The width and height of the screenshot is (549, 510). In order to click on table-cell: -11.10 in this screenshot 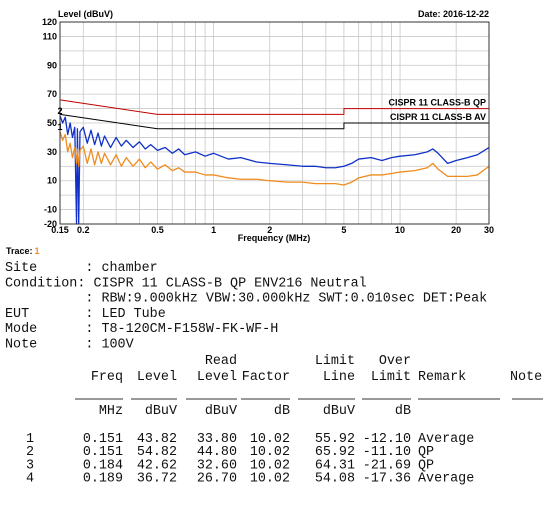, I will do `click(387, 452)`.